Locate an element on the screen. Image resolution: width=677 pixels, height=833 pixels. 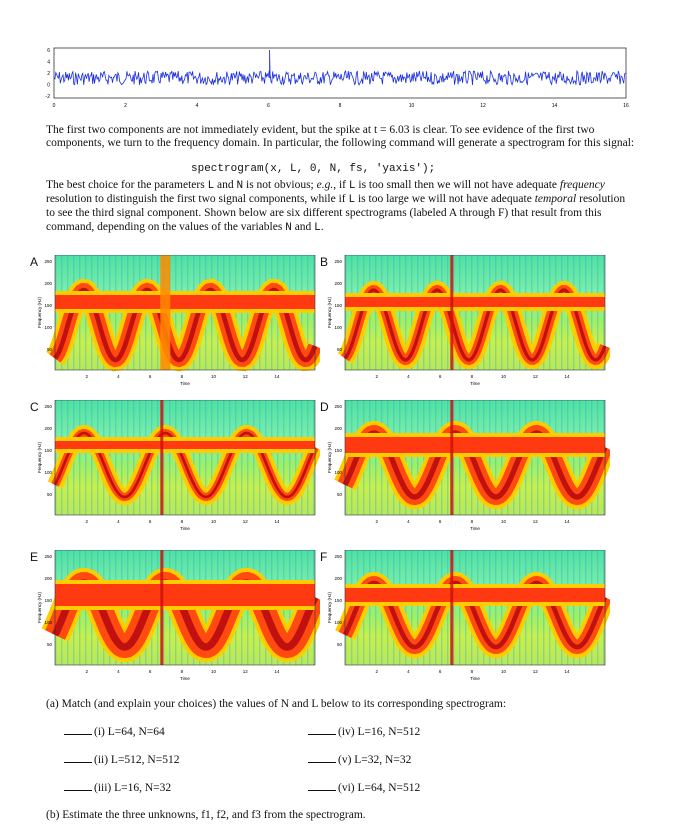
option-i: (i) L=64, N=64 is located at coordinates (114, 731).